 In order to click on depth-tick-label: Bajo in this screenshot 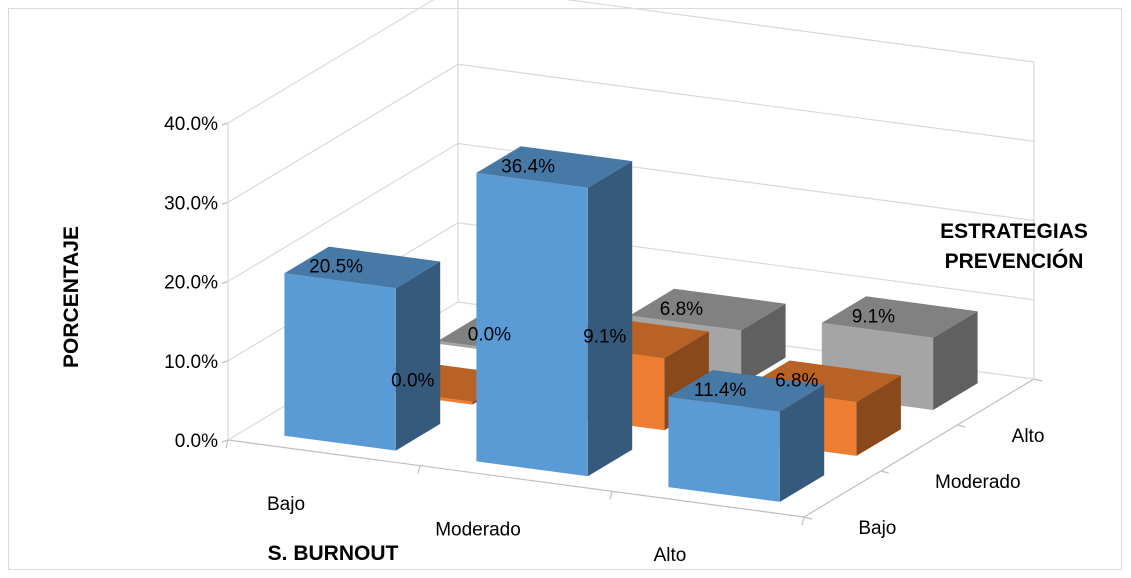, I will do `click(877, 528)`.